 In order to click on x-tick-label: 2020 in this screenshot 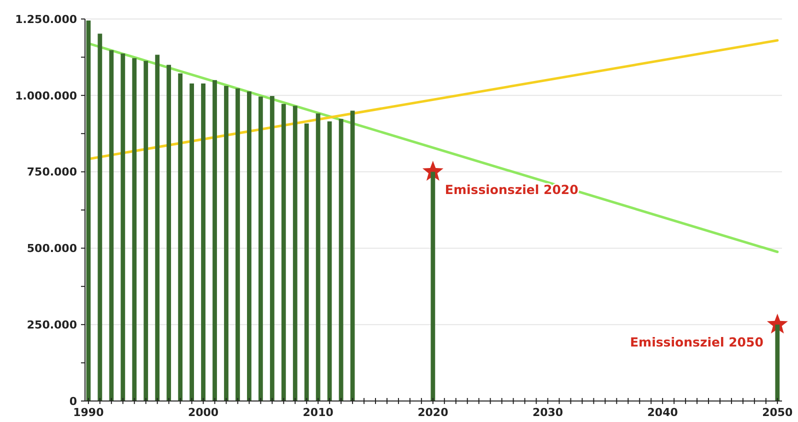, I will do `click(433, 412)`.